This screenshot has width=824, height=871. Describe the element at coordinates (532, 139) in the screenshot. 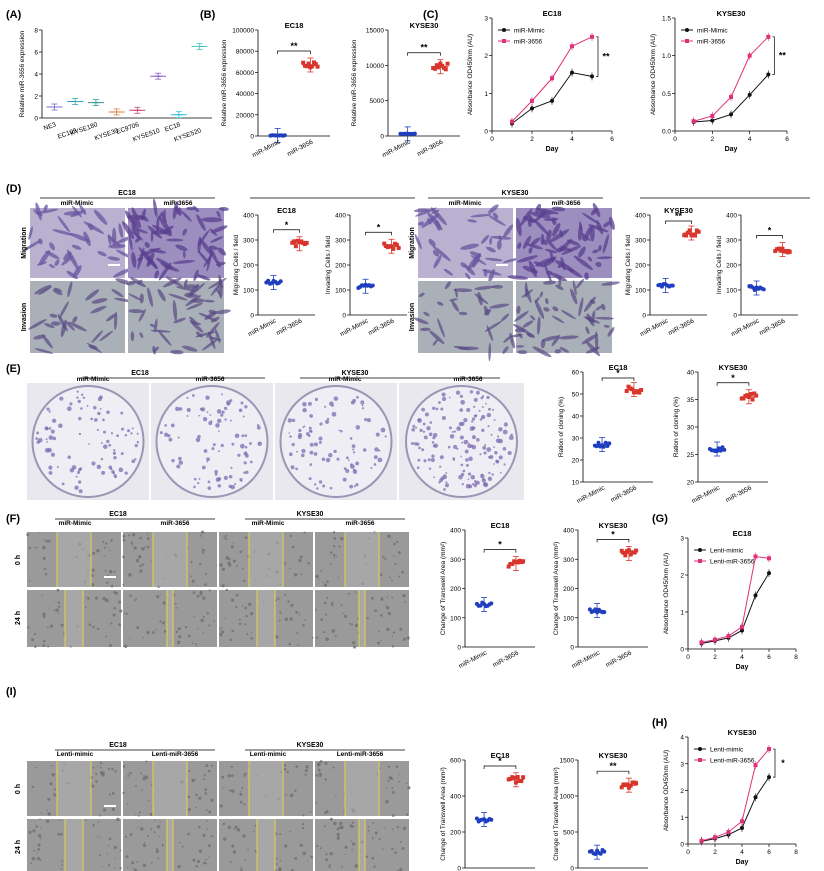

I see `x-tick-label: 2` at that location.